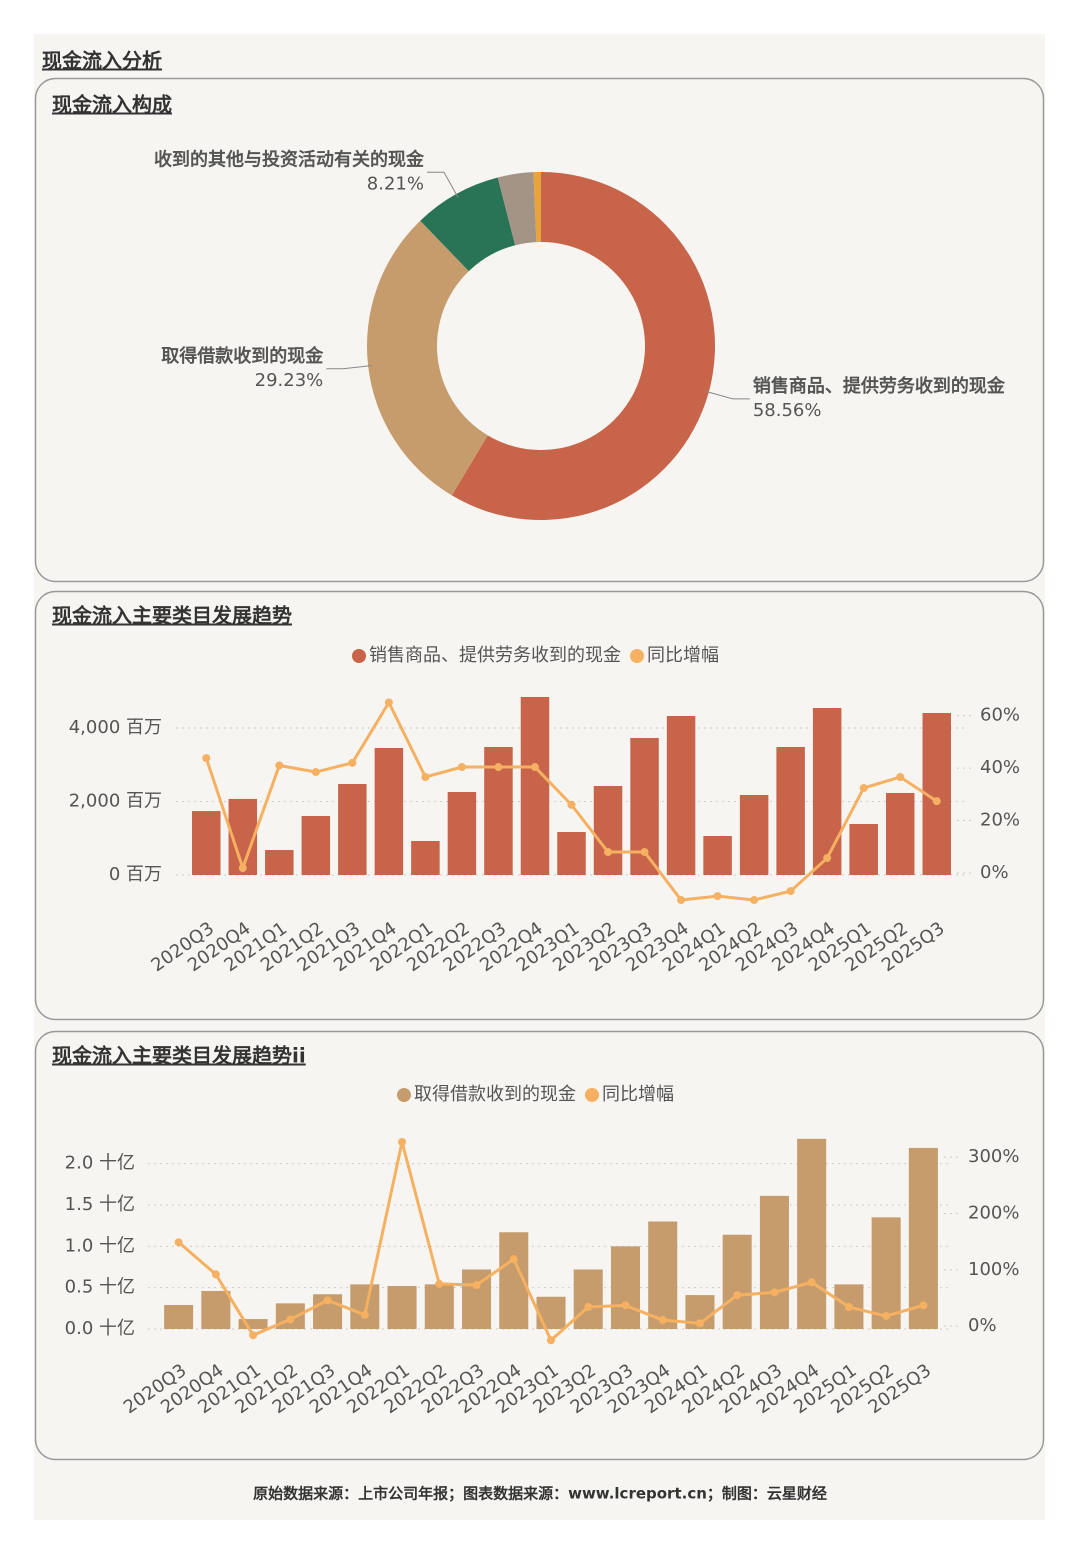 The image size is (1080, 1555). What do you see at coordinates (102, 61) in the screenshot?
I see `page-title: 现金流入分析` at bounding box center [102, 61].